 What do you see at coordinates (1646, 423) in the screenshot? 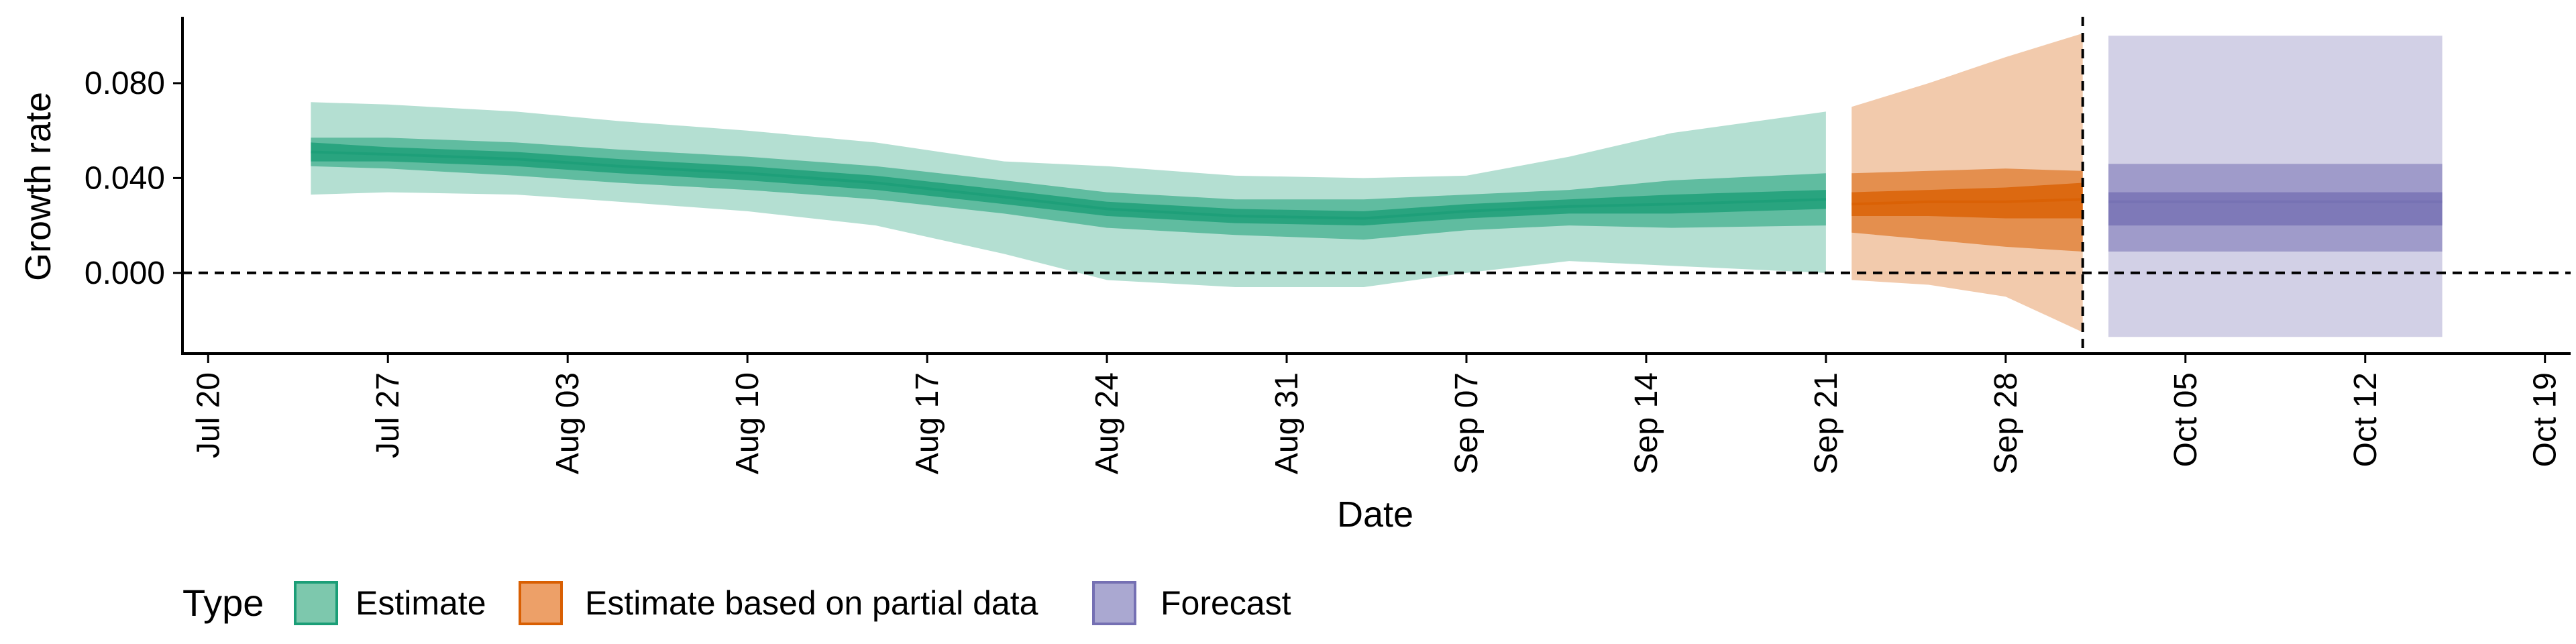
I see `x-tick-label: Sep 14` at bounding box center [1646, 423].